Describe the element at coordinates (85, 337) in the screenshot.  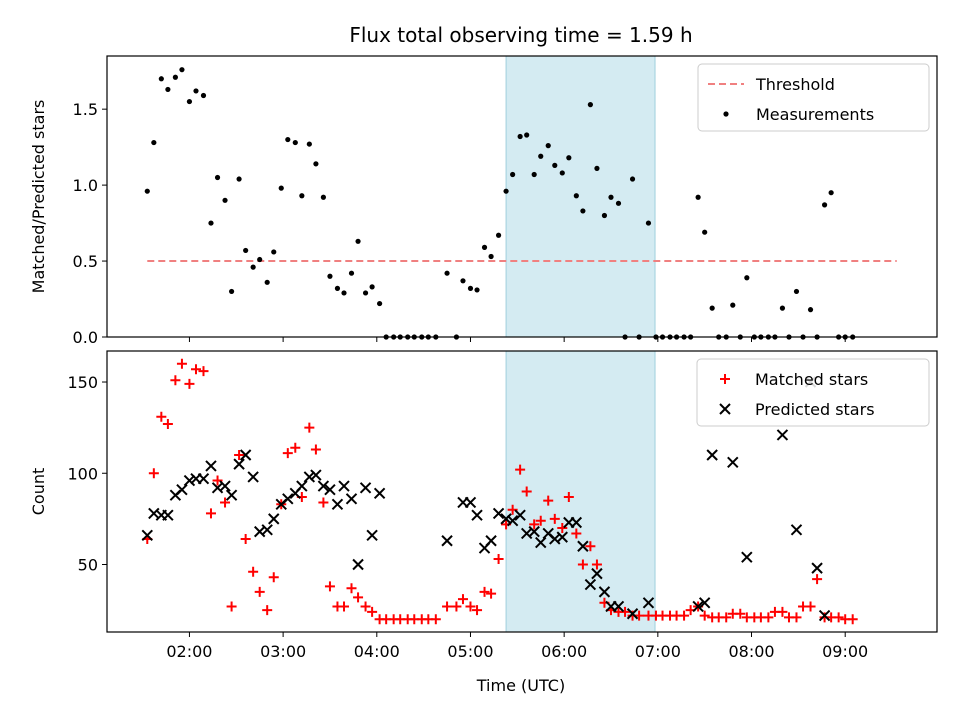
I see `y-tick-label: 0.0` at that location.